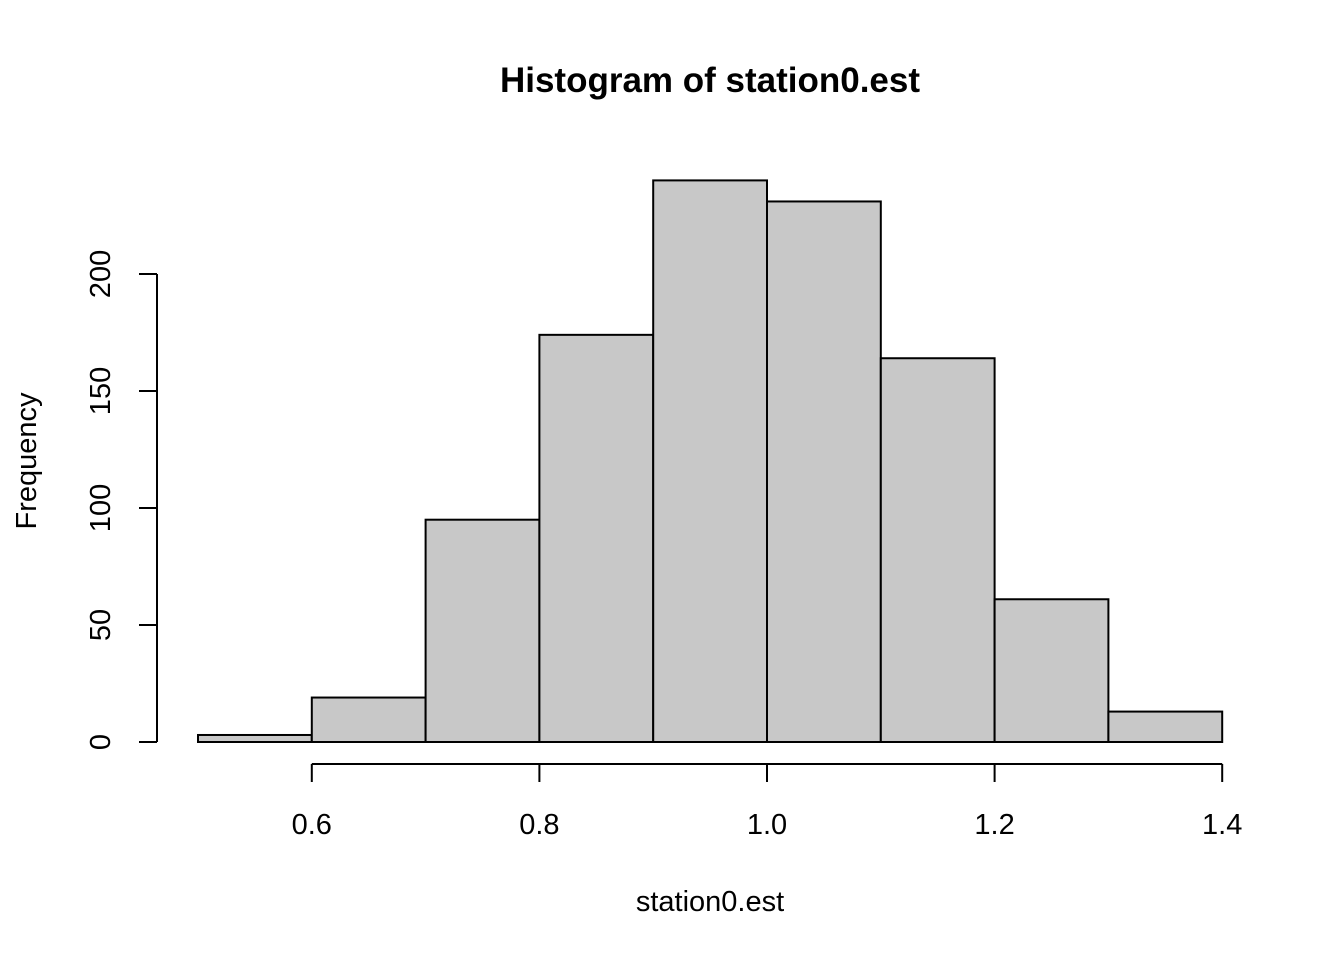  I want to click on y-tick-label-2: 100, so click(101, 508).